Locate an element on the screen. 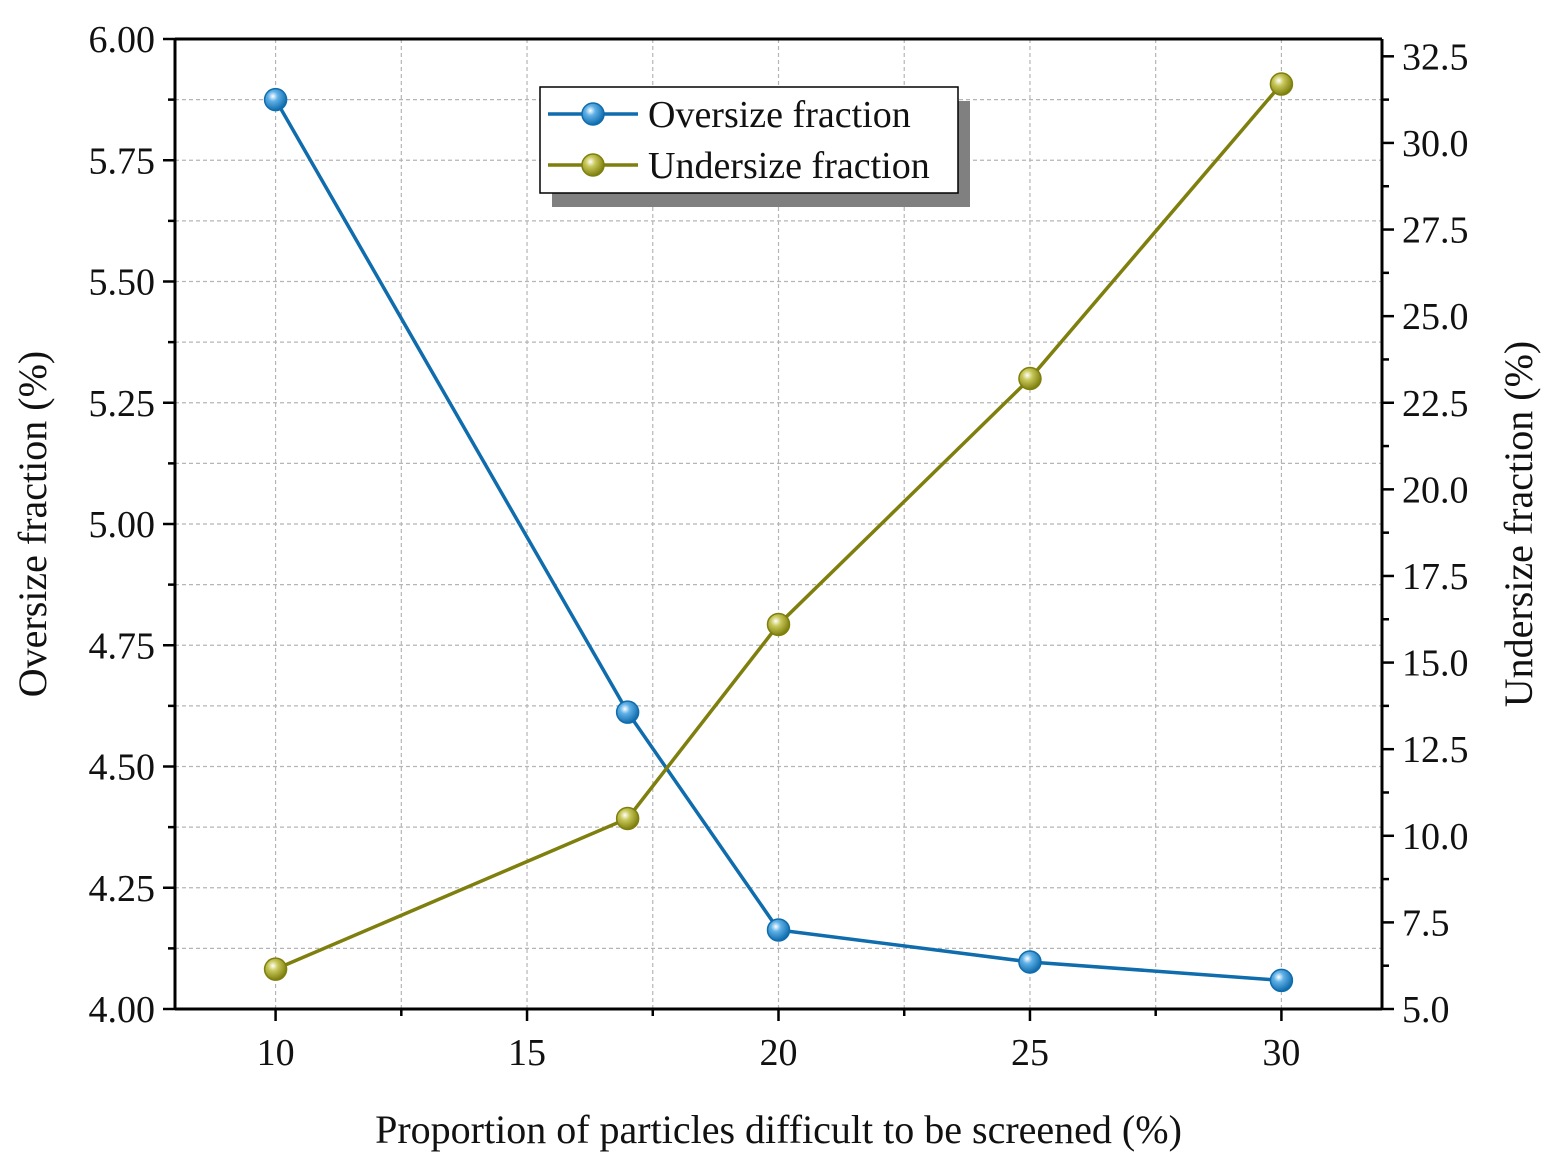  y-left-tick-label: 4.50 is located at coordinates (122, 768).